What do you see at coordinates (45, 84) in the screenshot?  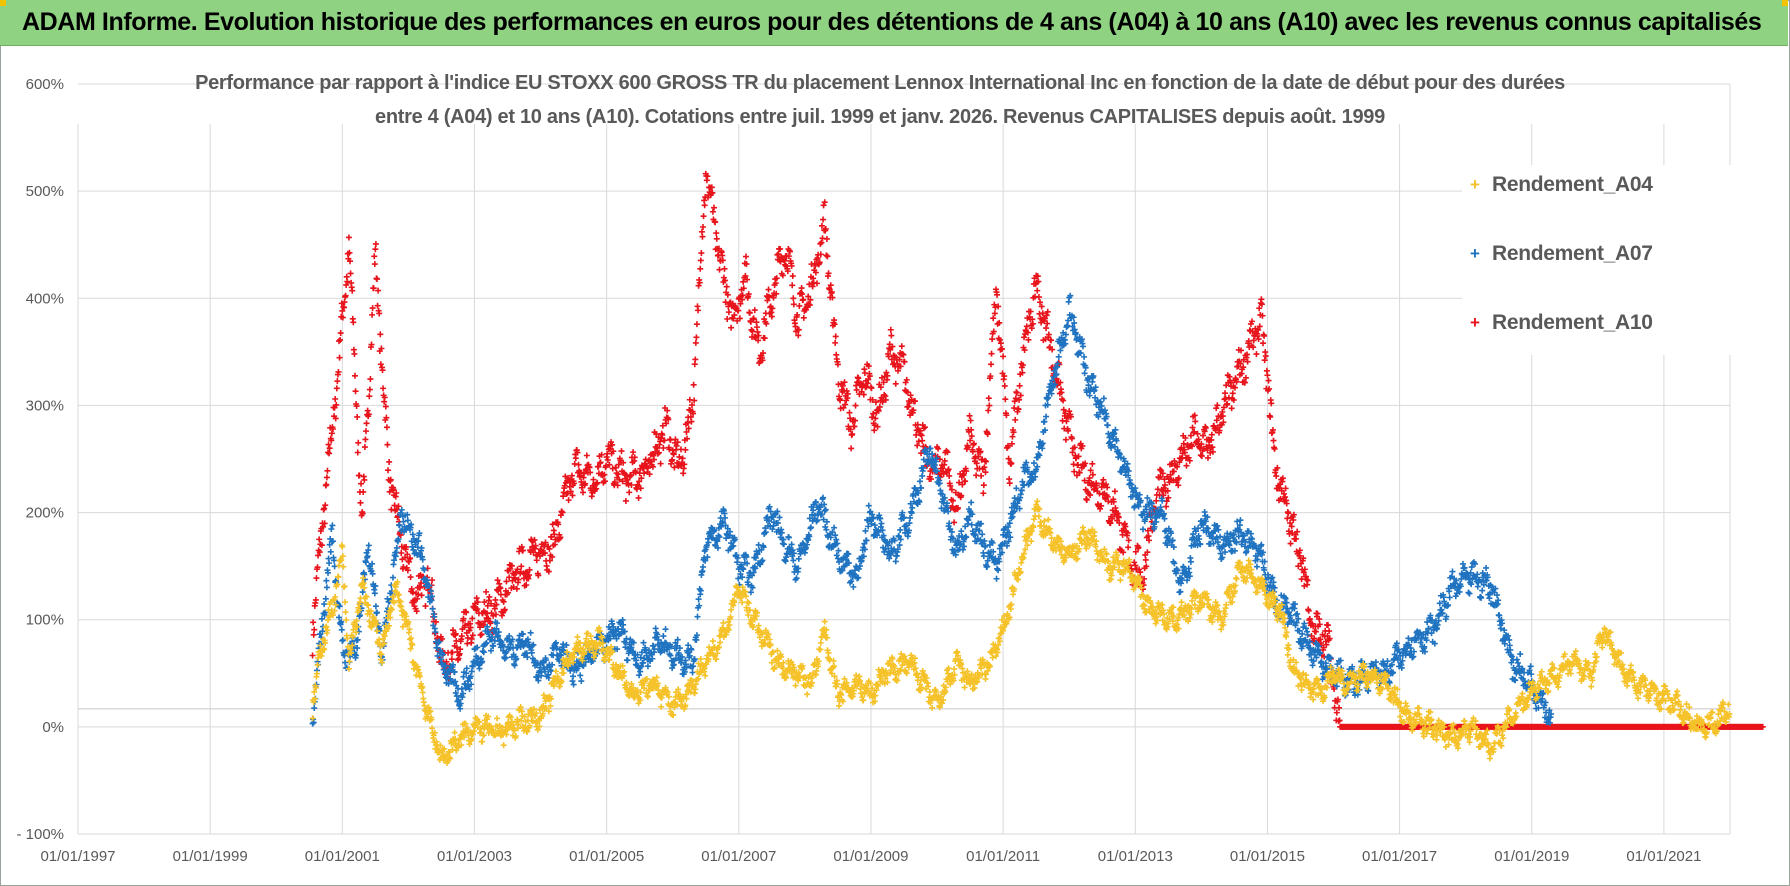 I see `y-tick-label: 600%` at bounding box center [45, 84].